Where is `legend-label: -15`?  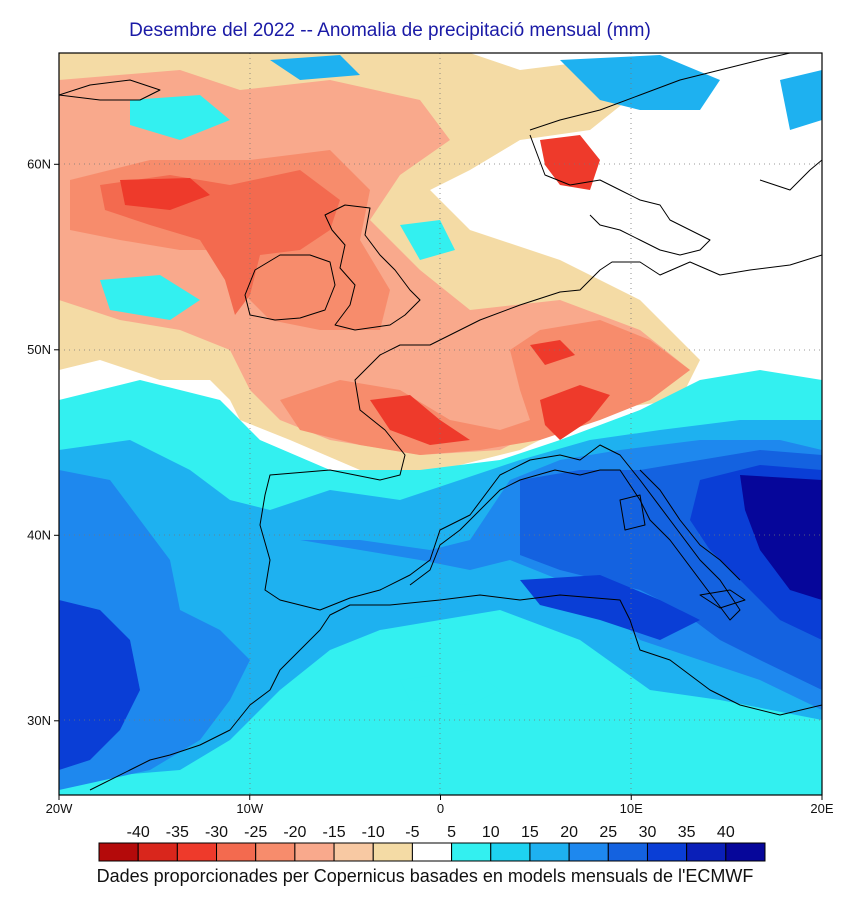
legend-label: -15 is located at coordinates (333, 832).